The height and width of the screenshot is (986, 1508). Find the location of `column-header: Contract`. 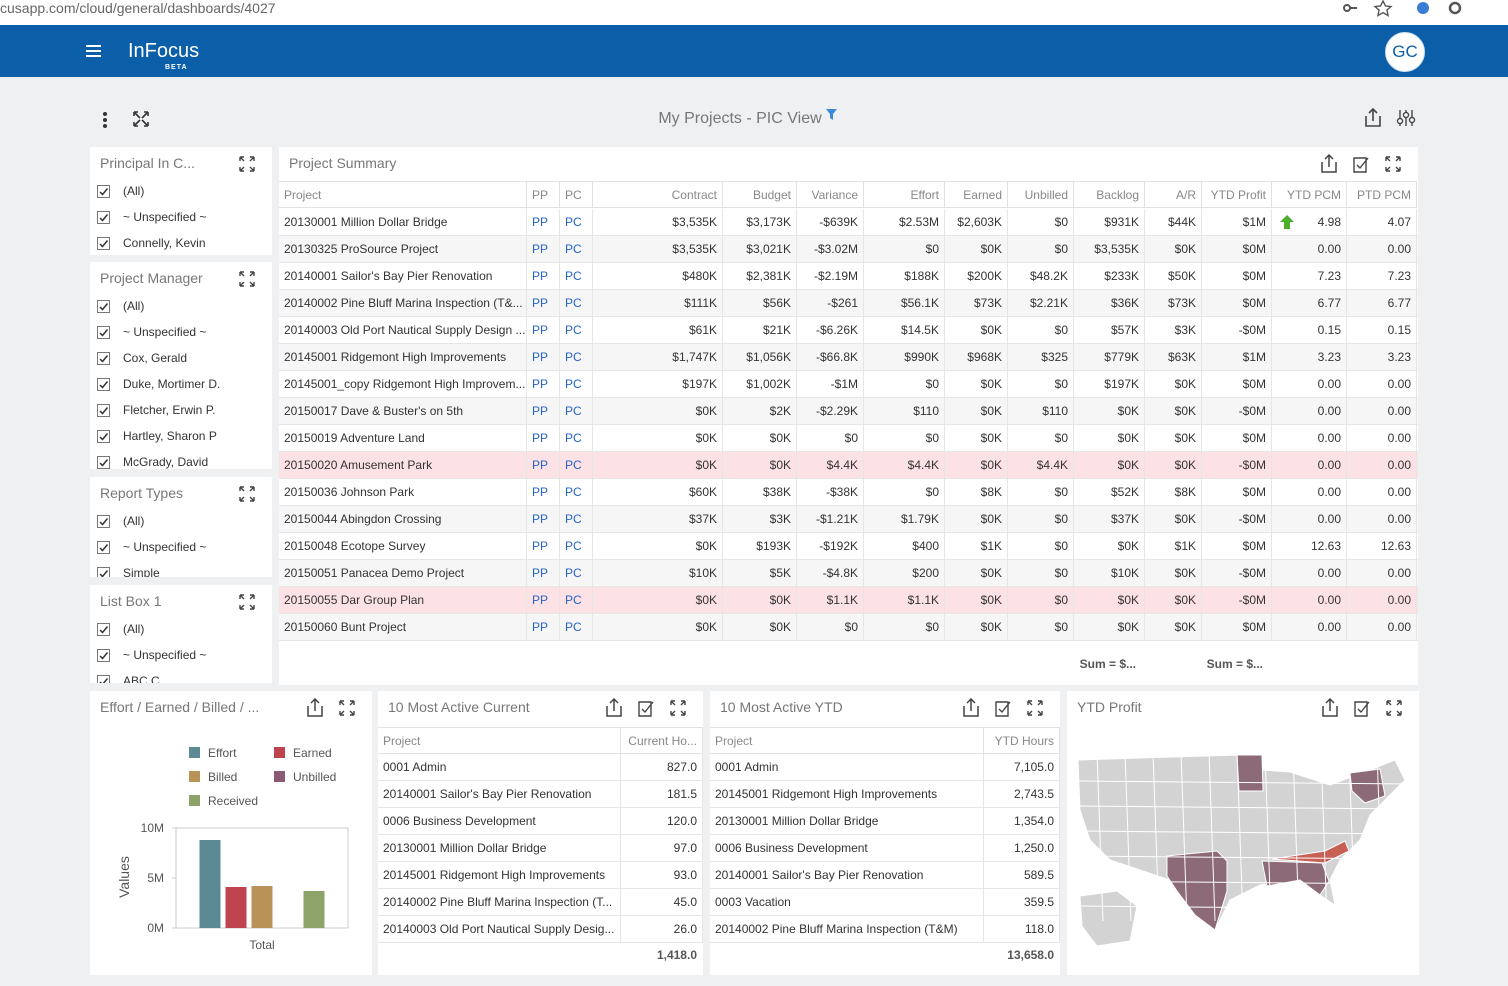

column-header: Contract is located at coordinates (658, 194).